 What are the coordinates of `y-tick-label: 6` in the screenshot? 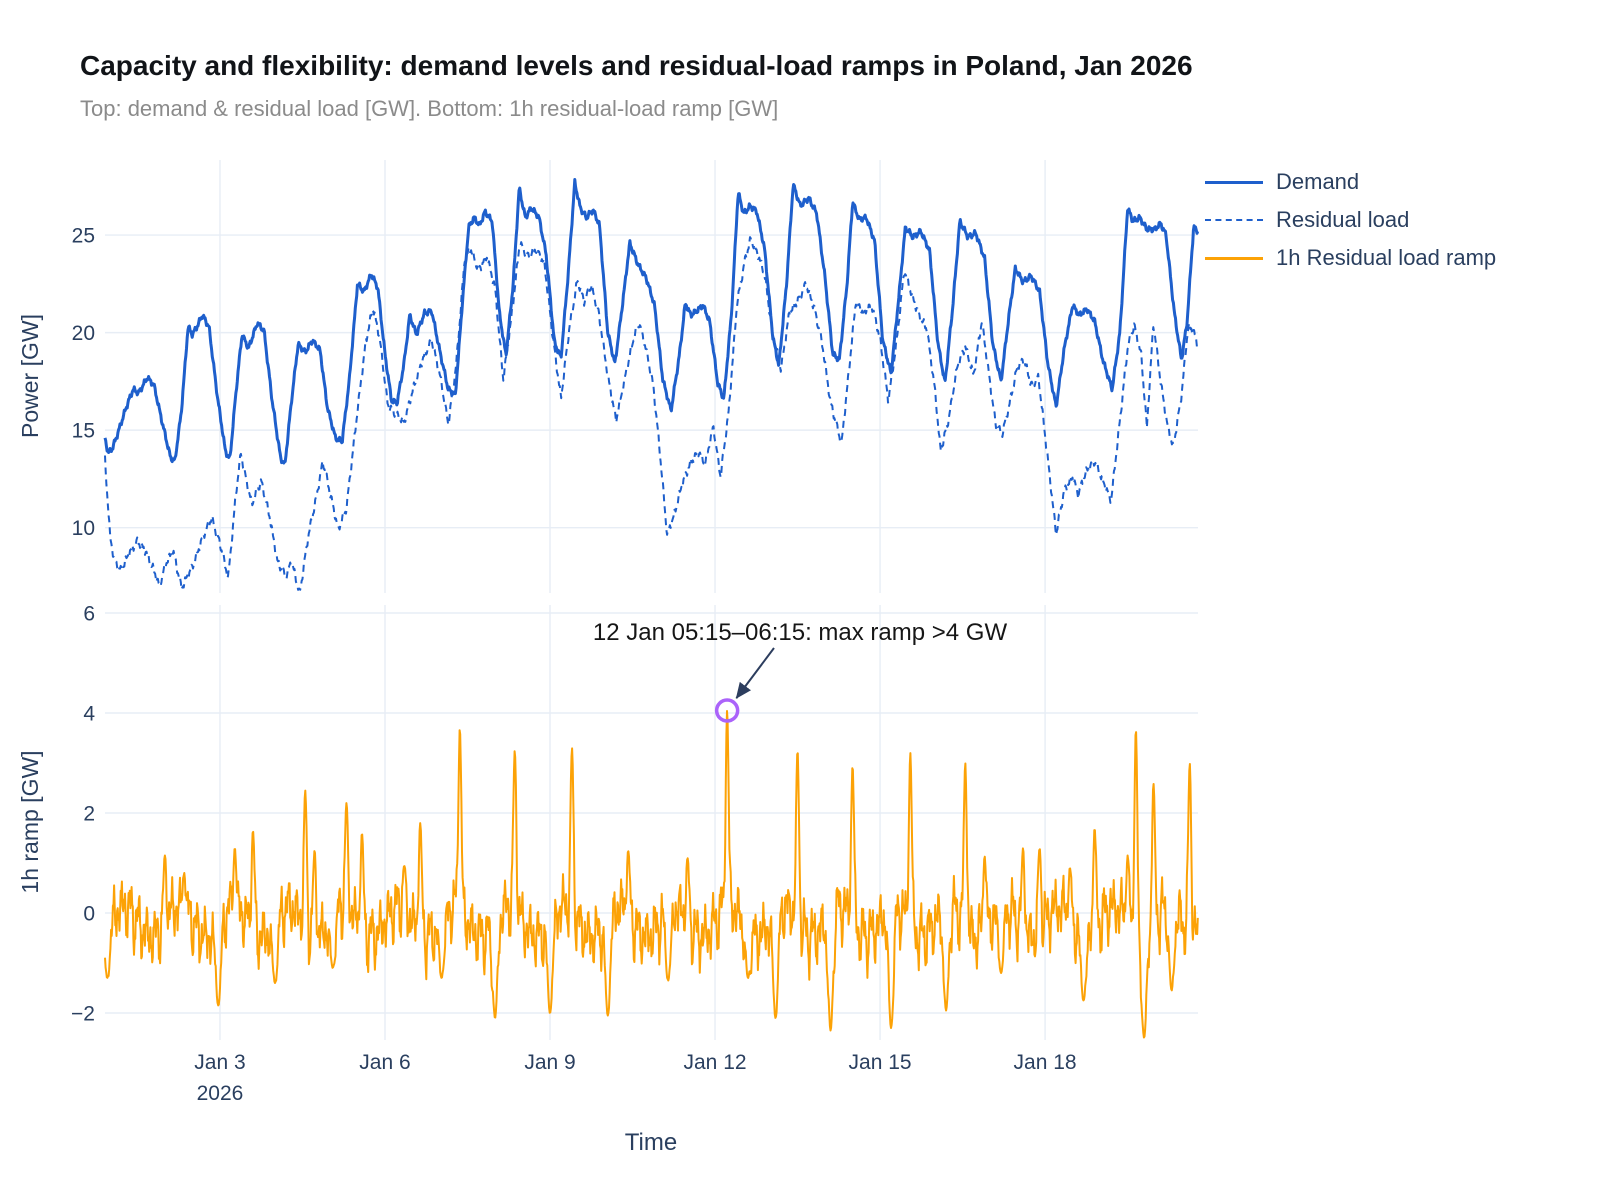 It's located at (89, 614).